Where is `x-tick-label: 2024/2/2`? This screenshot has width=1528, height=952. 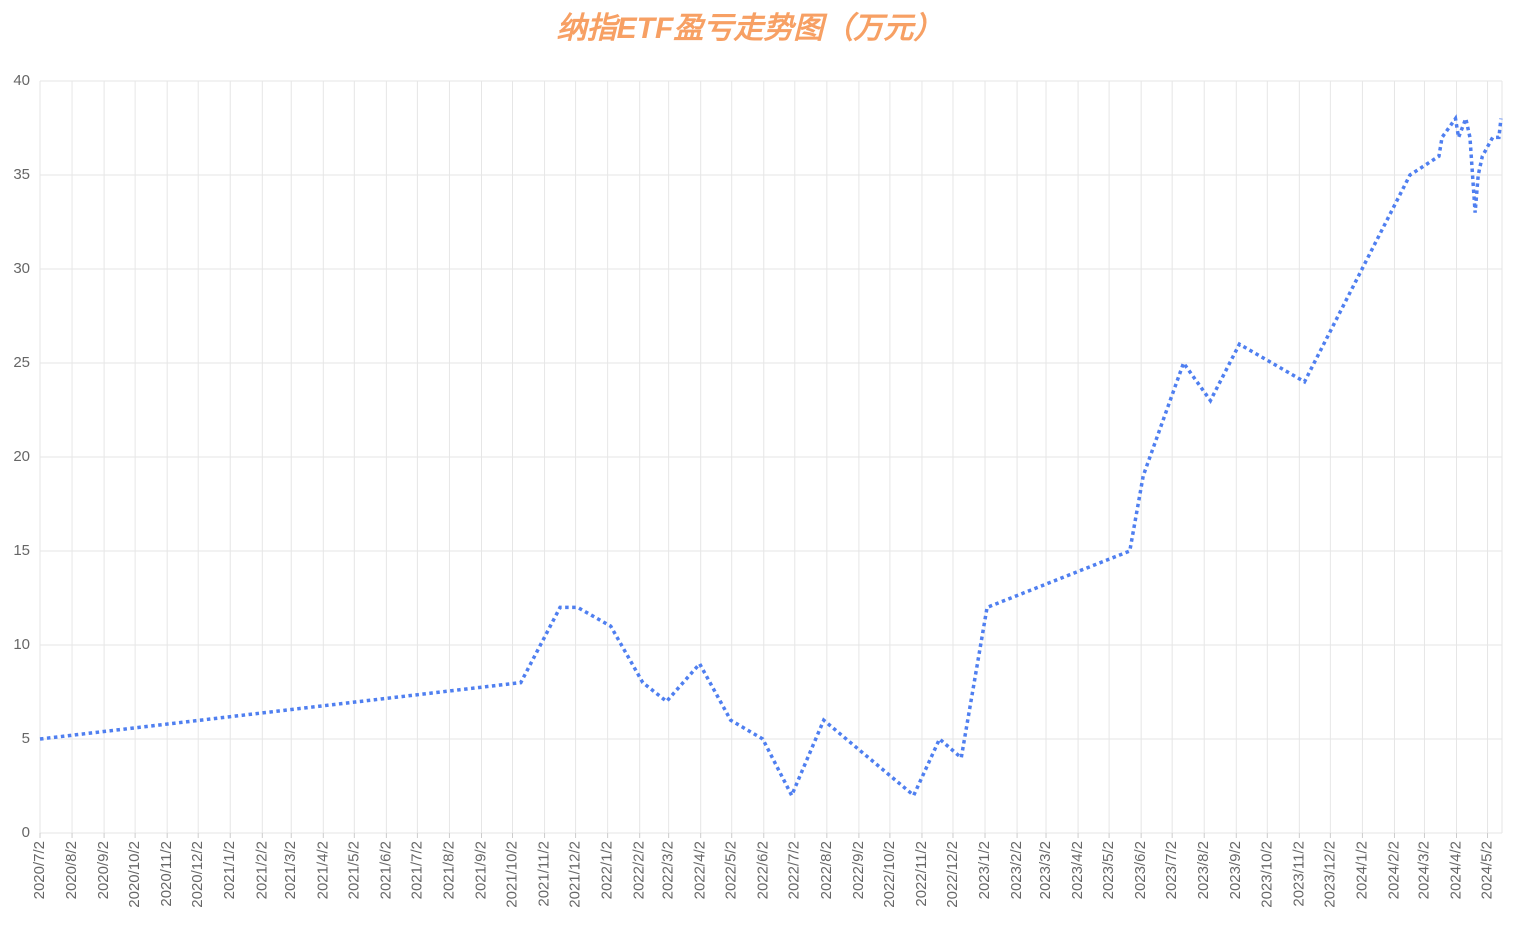 x-tick-label: 2024/2/2 is located at coordinates (1393, 870).